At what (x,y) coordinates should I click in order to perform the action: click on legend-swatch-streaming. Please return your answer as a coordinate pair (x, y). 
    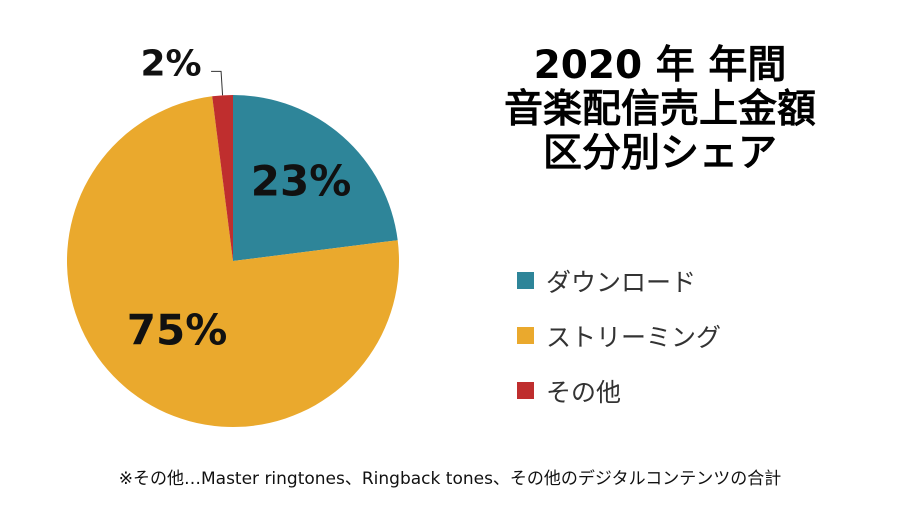
    Looking at the image, I should click on (525, 335).